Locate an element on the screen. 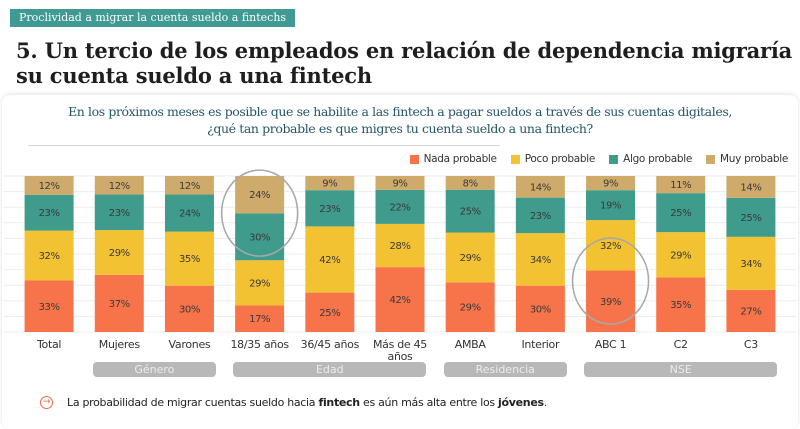 The image size is (800, 429). legend-label-algo: Algo probable is located at coordinates (658, 159).